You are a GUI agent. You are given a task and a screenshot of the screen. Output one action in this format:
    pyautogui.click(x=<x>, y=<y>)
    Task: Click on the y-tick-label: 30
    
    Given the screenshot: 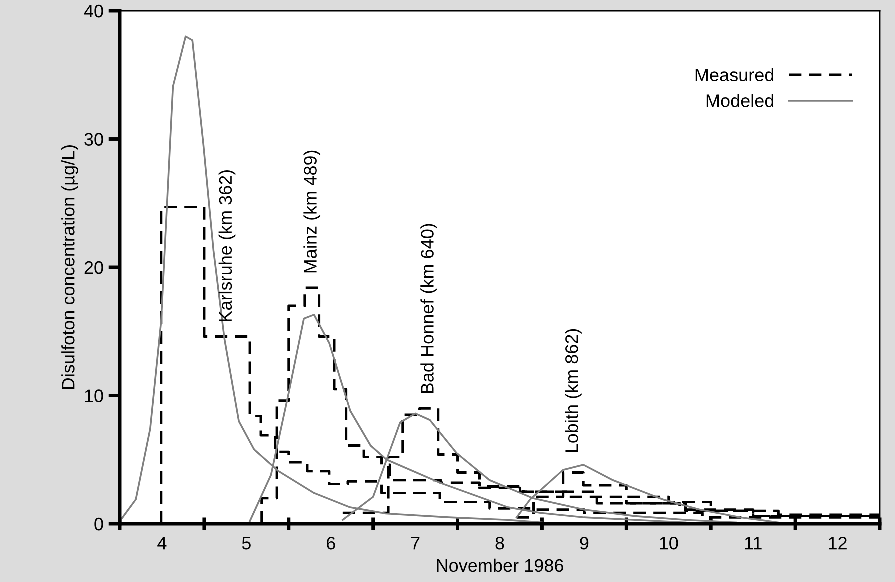 What is the action you would take?
    pyautogui.click(x=94, y=139)
    